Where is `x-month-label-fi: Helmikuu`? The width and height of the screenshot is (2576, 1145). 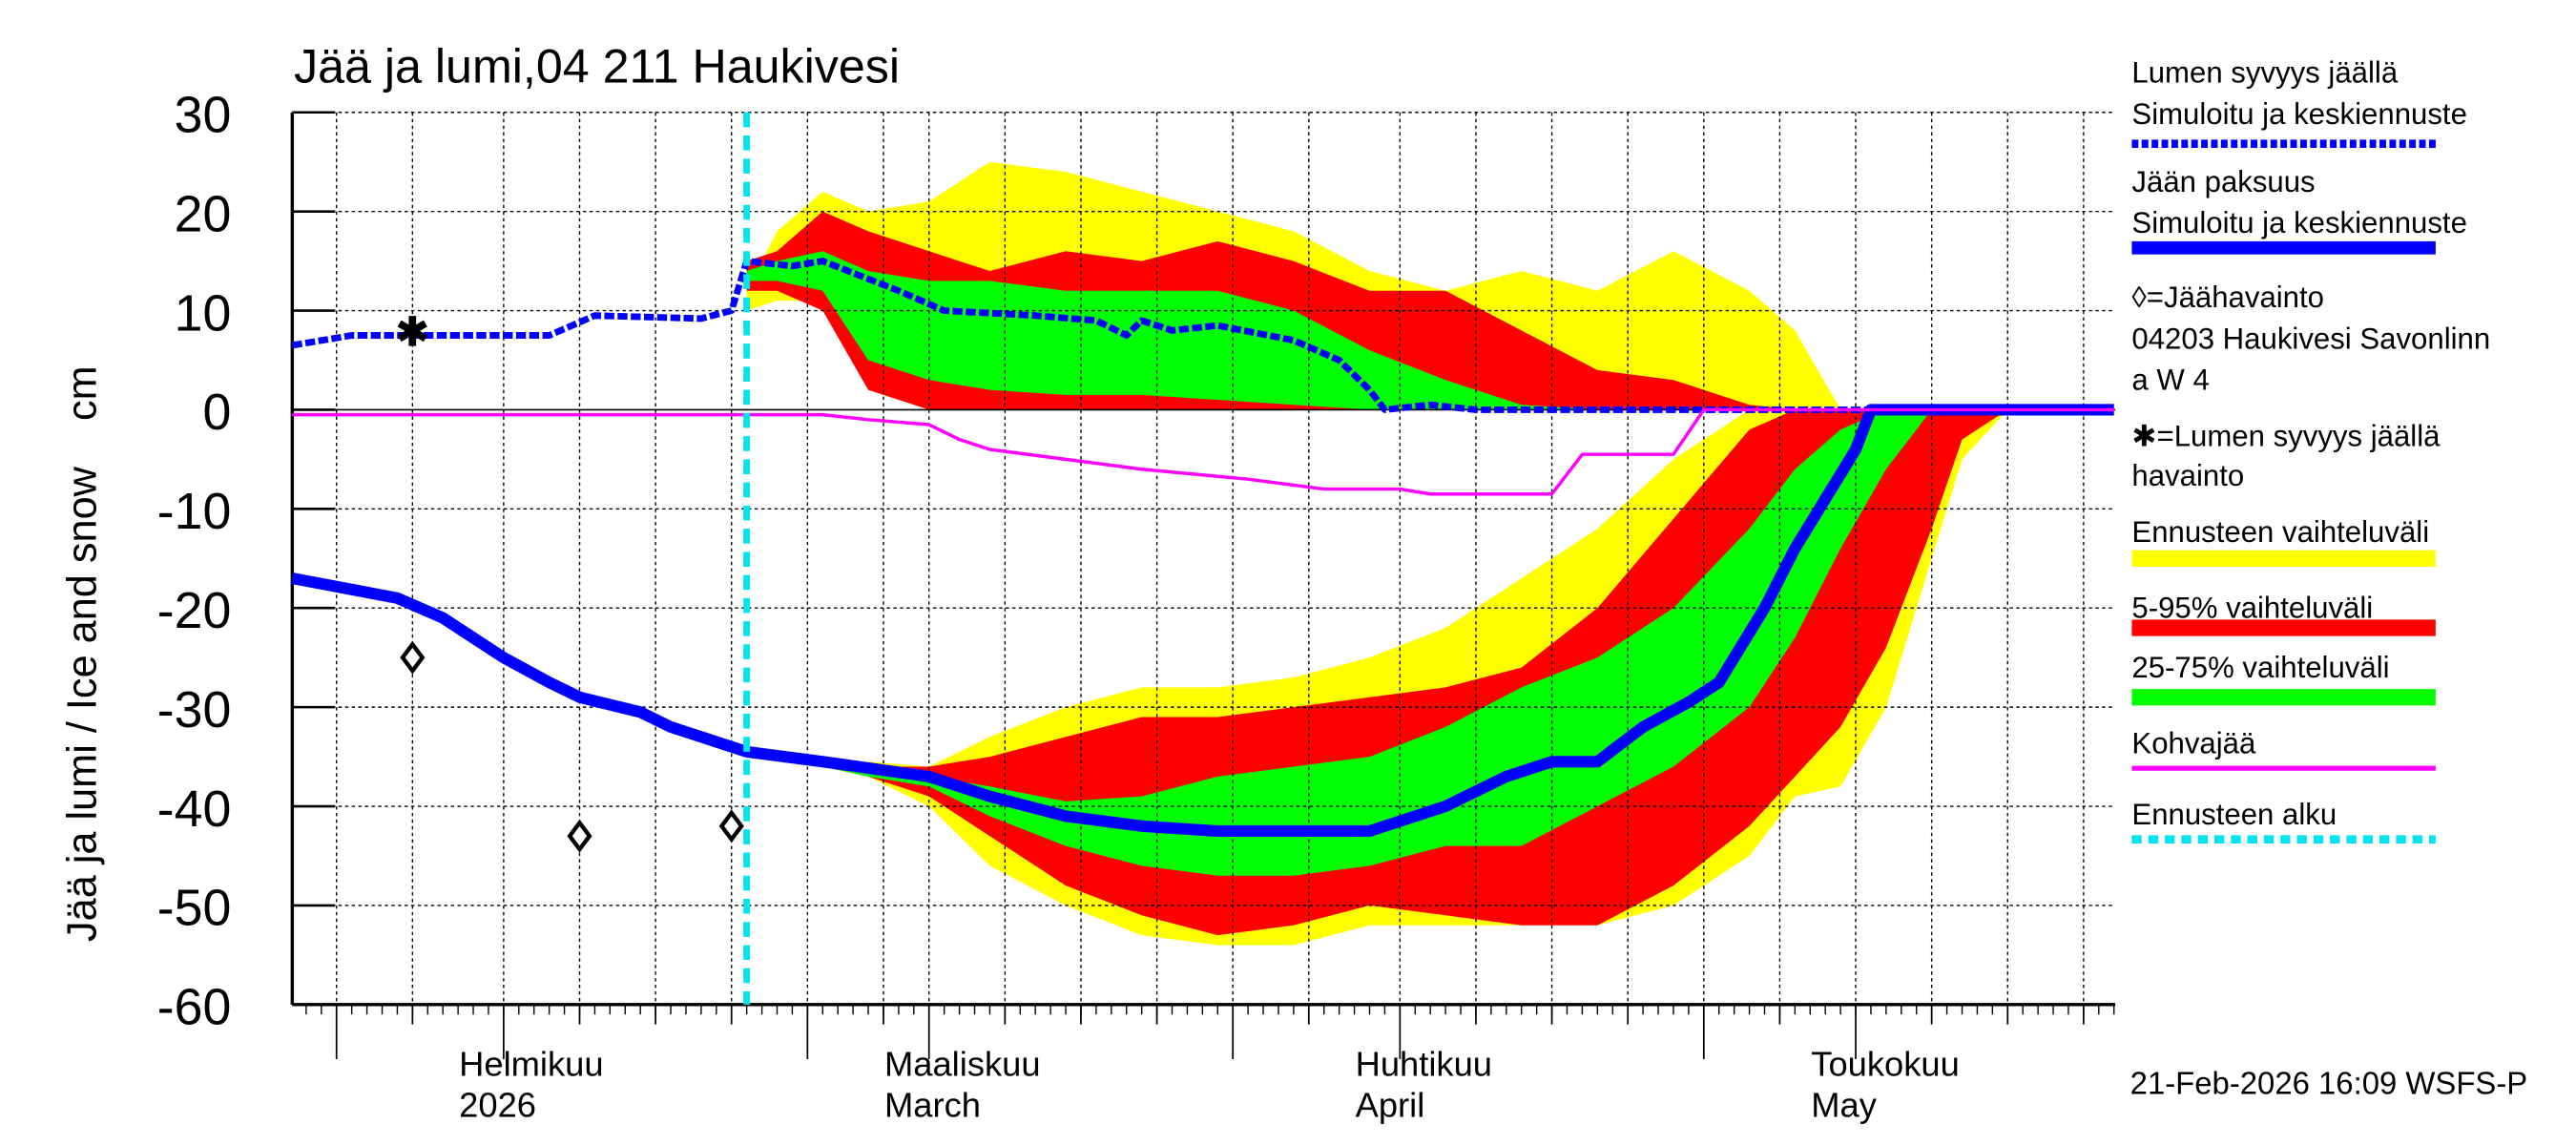
x-month-label-fi: Helmikuu is located at coordinates (531, 1064).